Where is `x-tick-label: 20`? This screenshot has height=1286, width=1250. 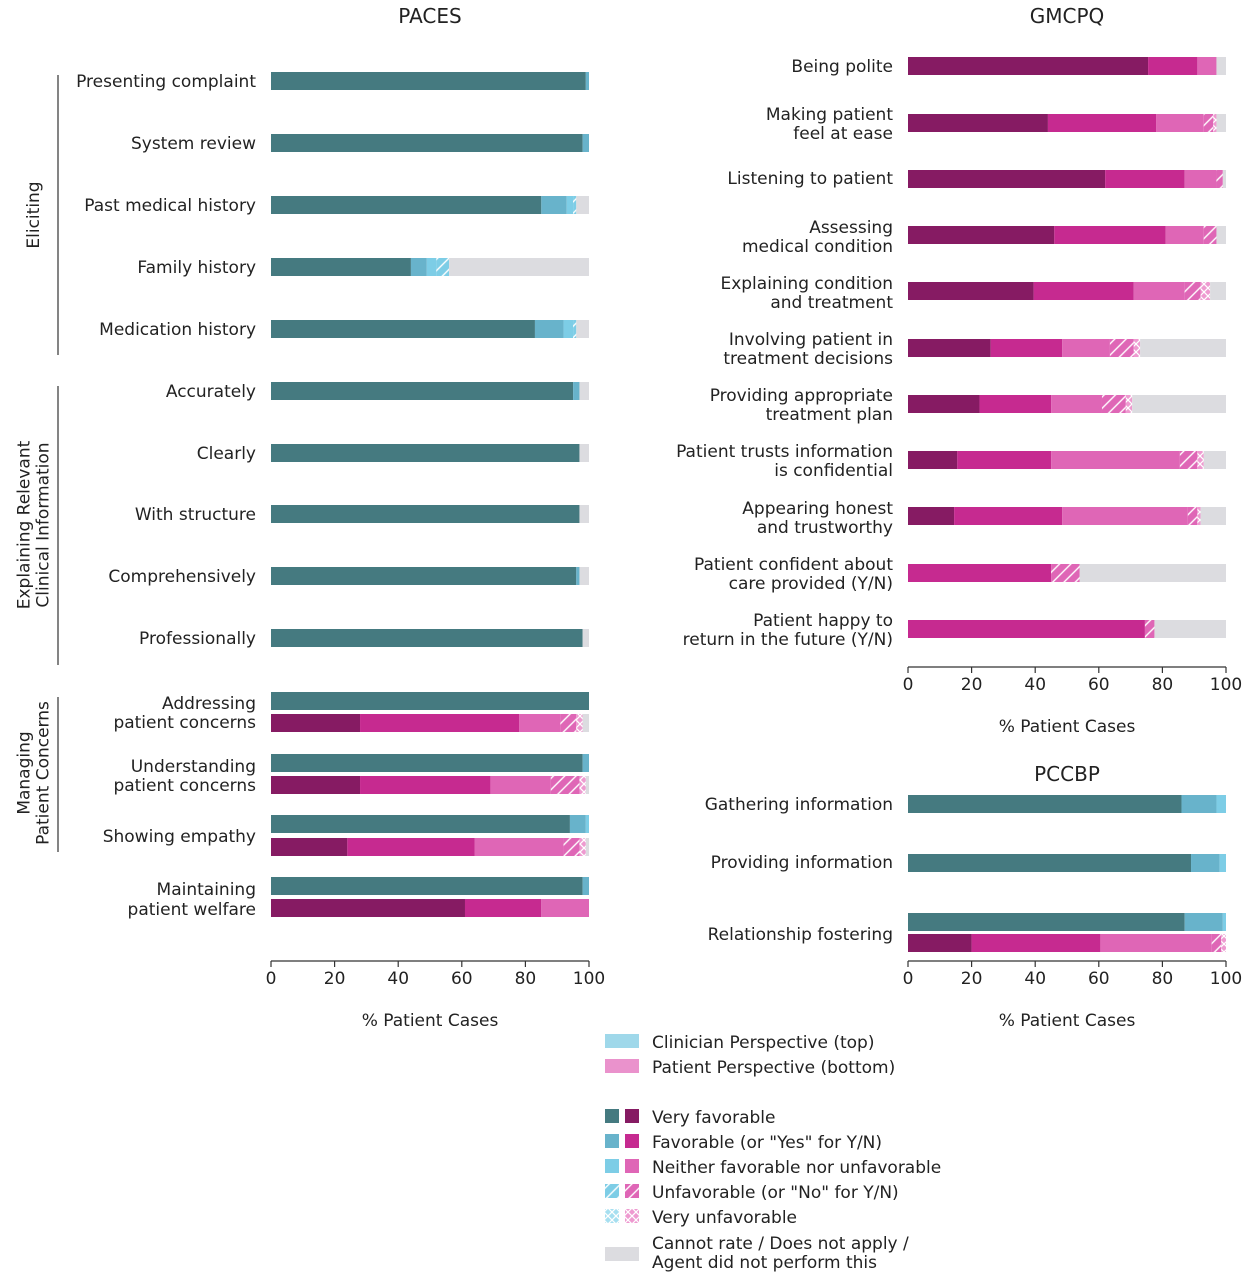
x-tick-label: 20 is located at coordinates (972, 979).